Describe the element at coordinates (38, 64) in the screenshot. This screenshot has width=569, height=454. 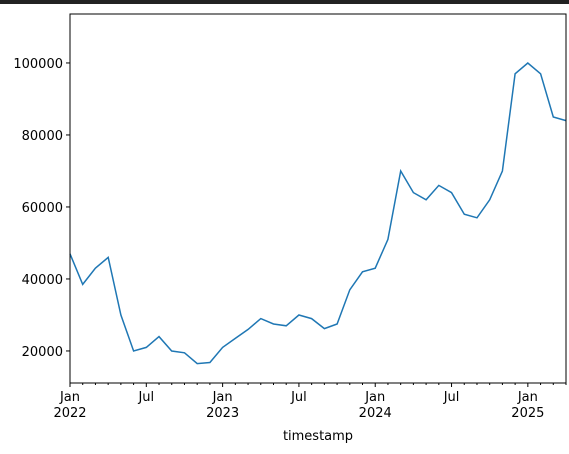
I see `y-tick-label: 100000` at that location.